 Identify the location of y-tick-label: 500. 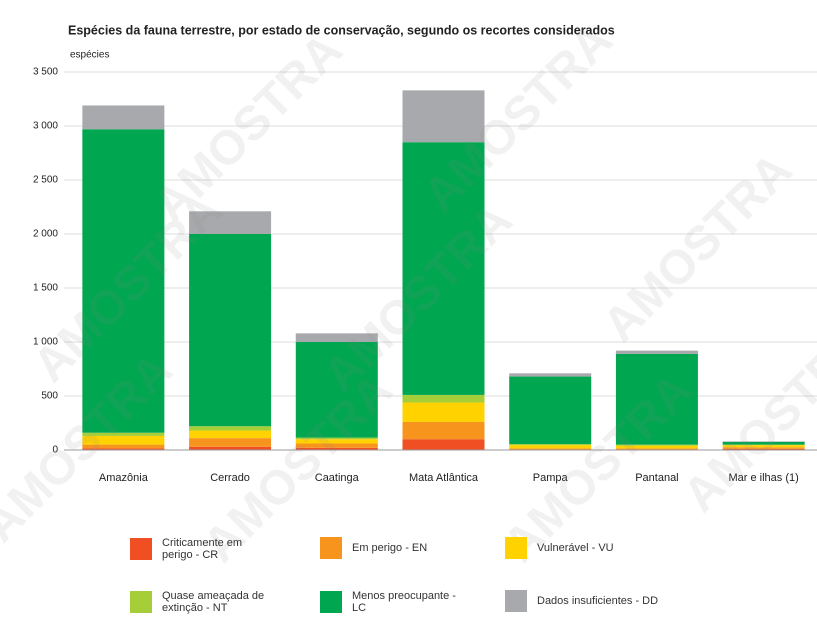
(49, 396).